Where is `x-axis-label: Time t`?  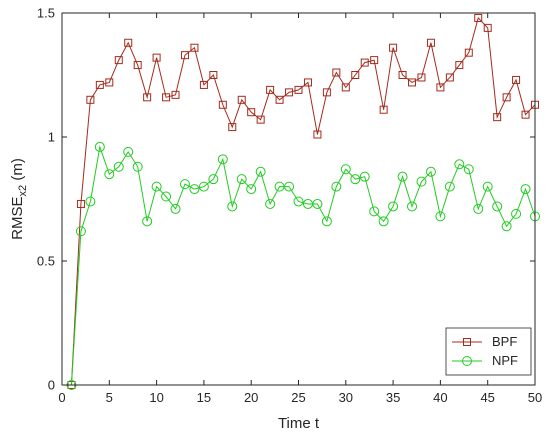 x-axis-label: Time t is located at coordinates (299, 423).